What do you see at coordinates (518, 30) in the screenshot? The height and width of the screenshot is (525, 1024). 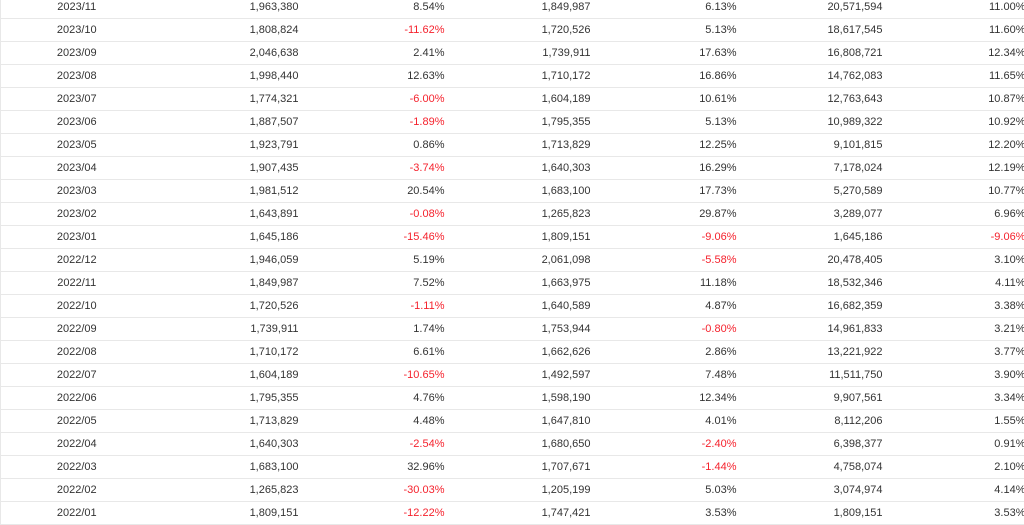 I see `prev-year-value-cell: 1,720,526` at bounding box center [518, 30].